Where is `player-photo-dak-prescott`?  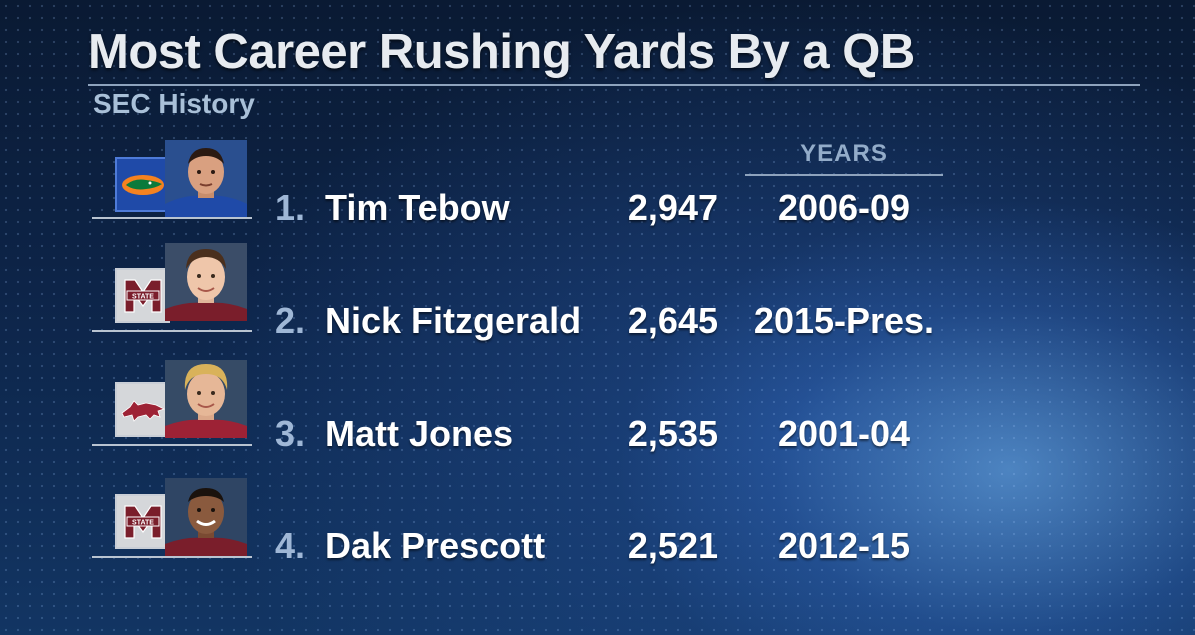 player-photo-dak-prescott is located at coordinates (206, 517).